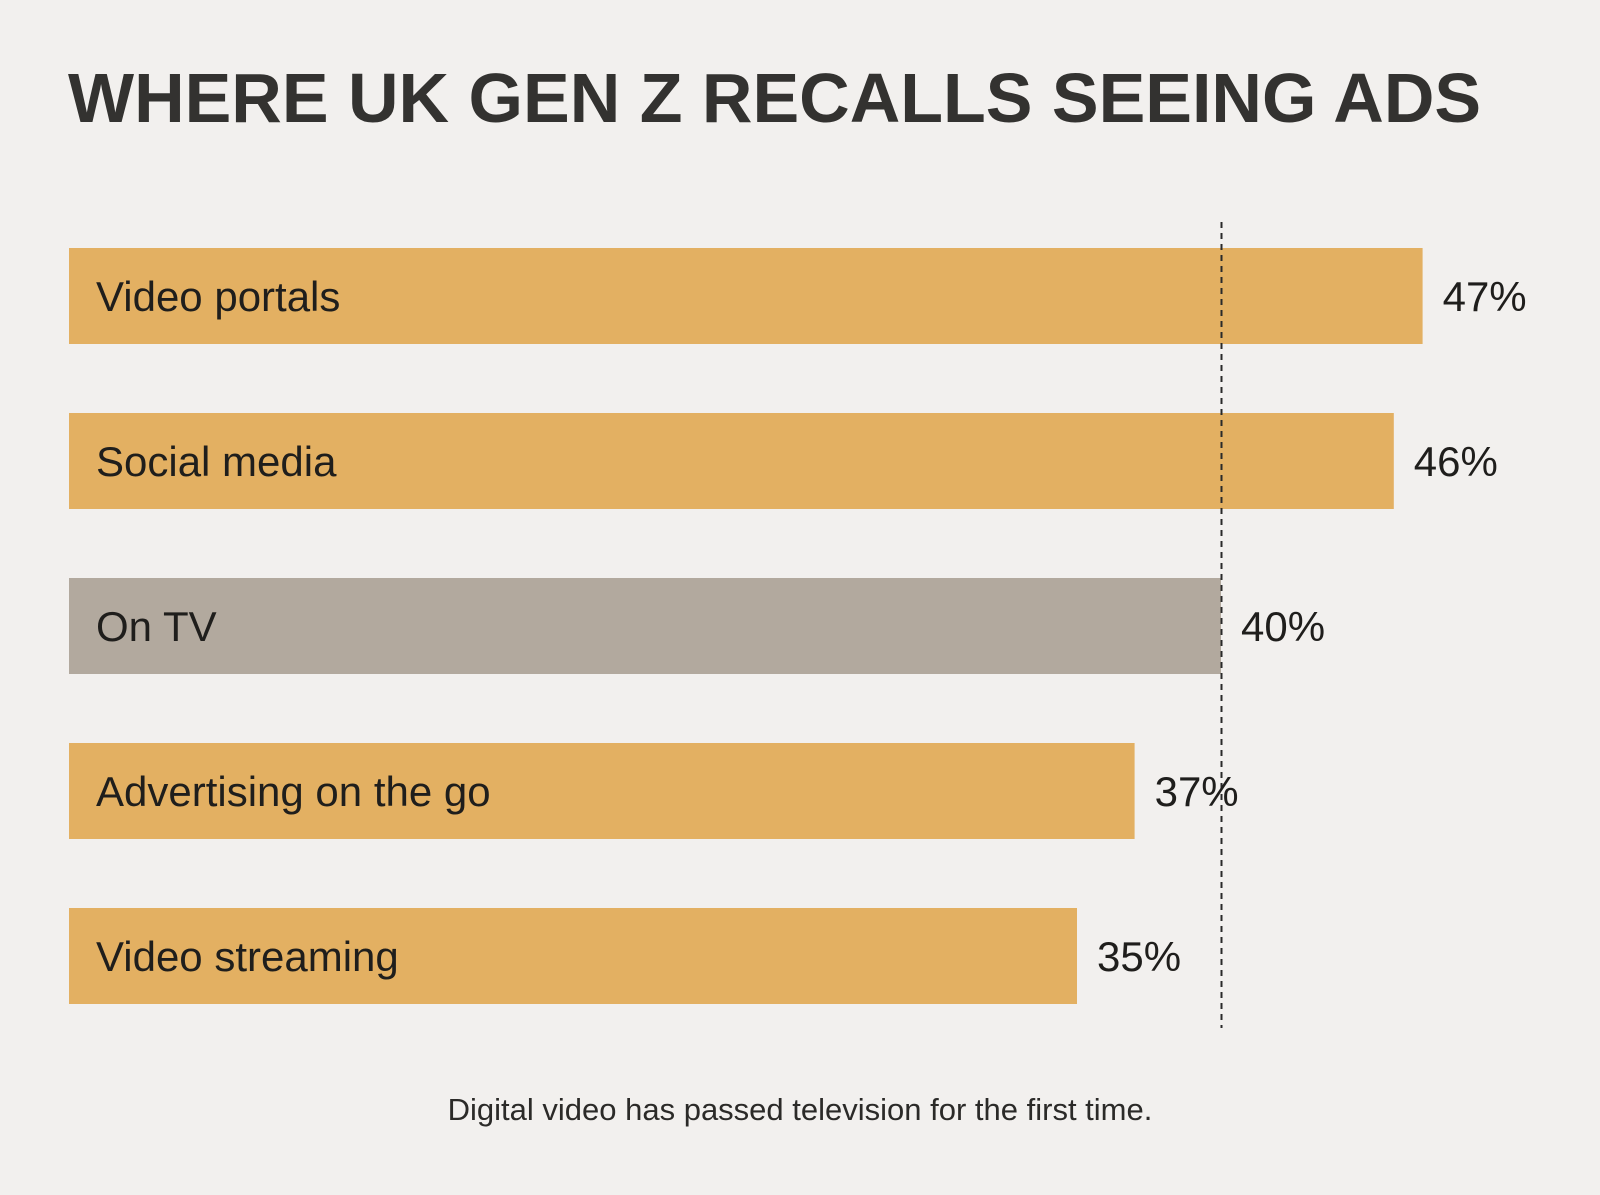 The height and width of the screenshot is (1195, 1600). What do you see at coordinates (775, 98) in the screenshot?
I see `chart-title: WHERE UK GEN Z RECALLS SEEING ADS` at bounding box center [775, 98].